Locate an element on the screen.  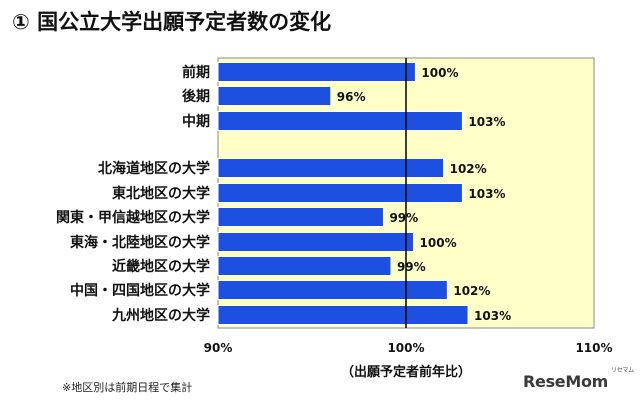
x-axis-title: （出願予定者前年比） is located at coordinates (406, 372).